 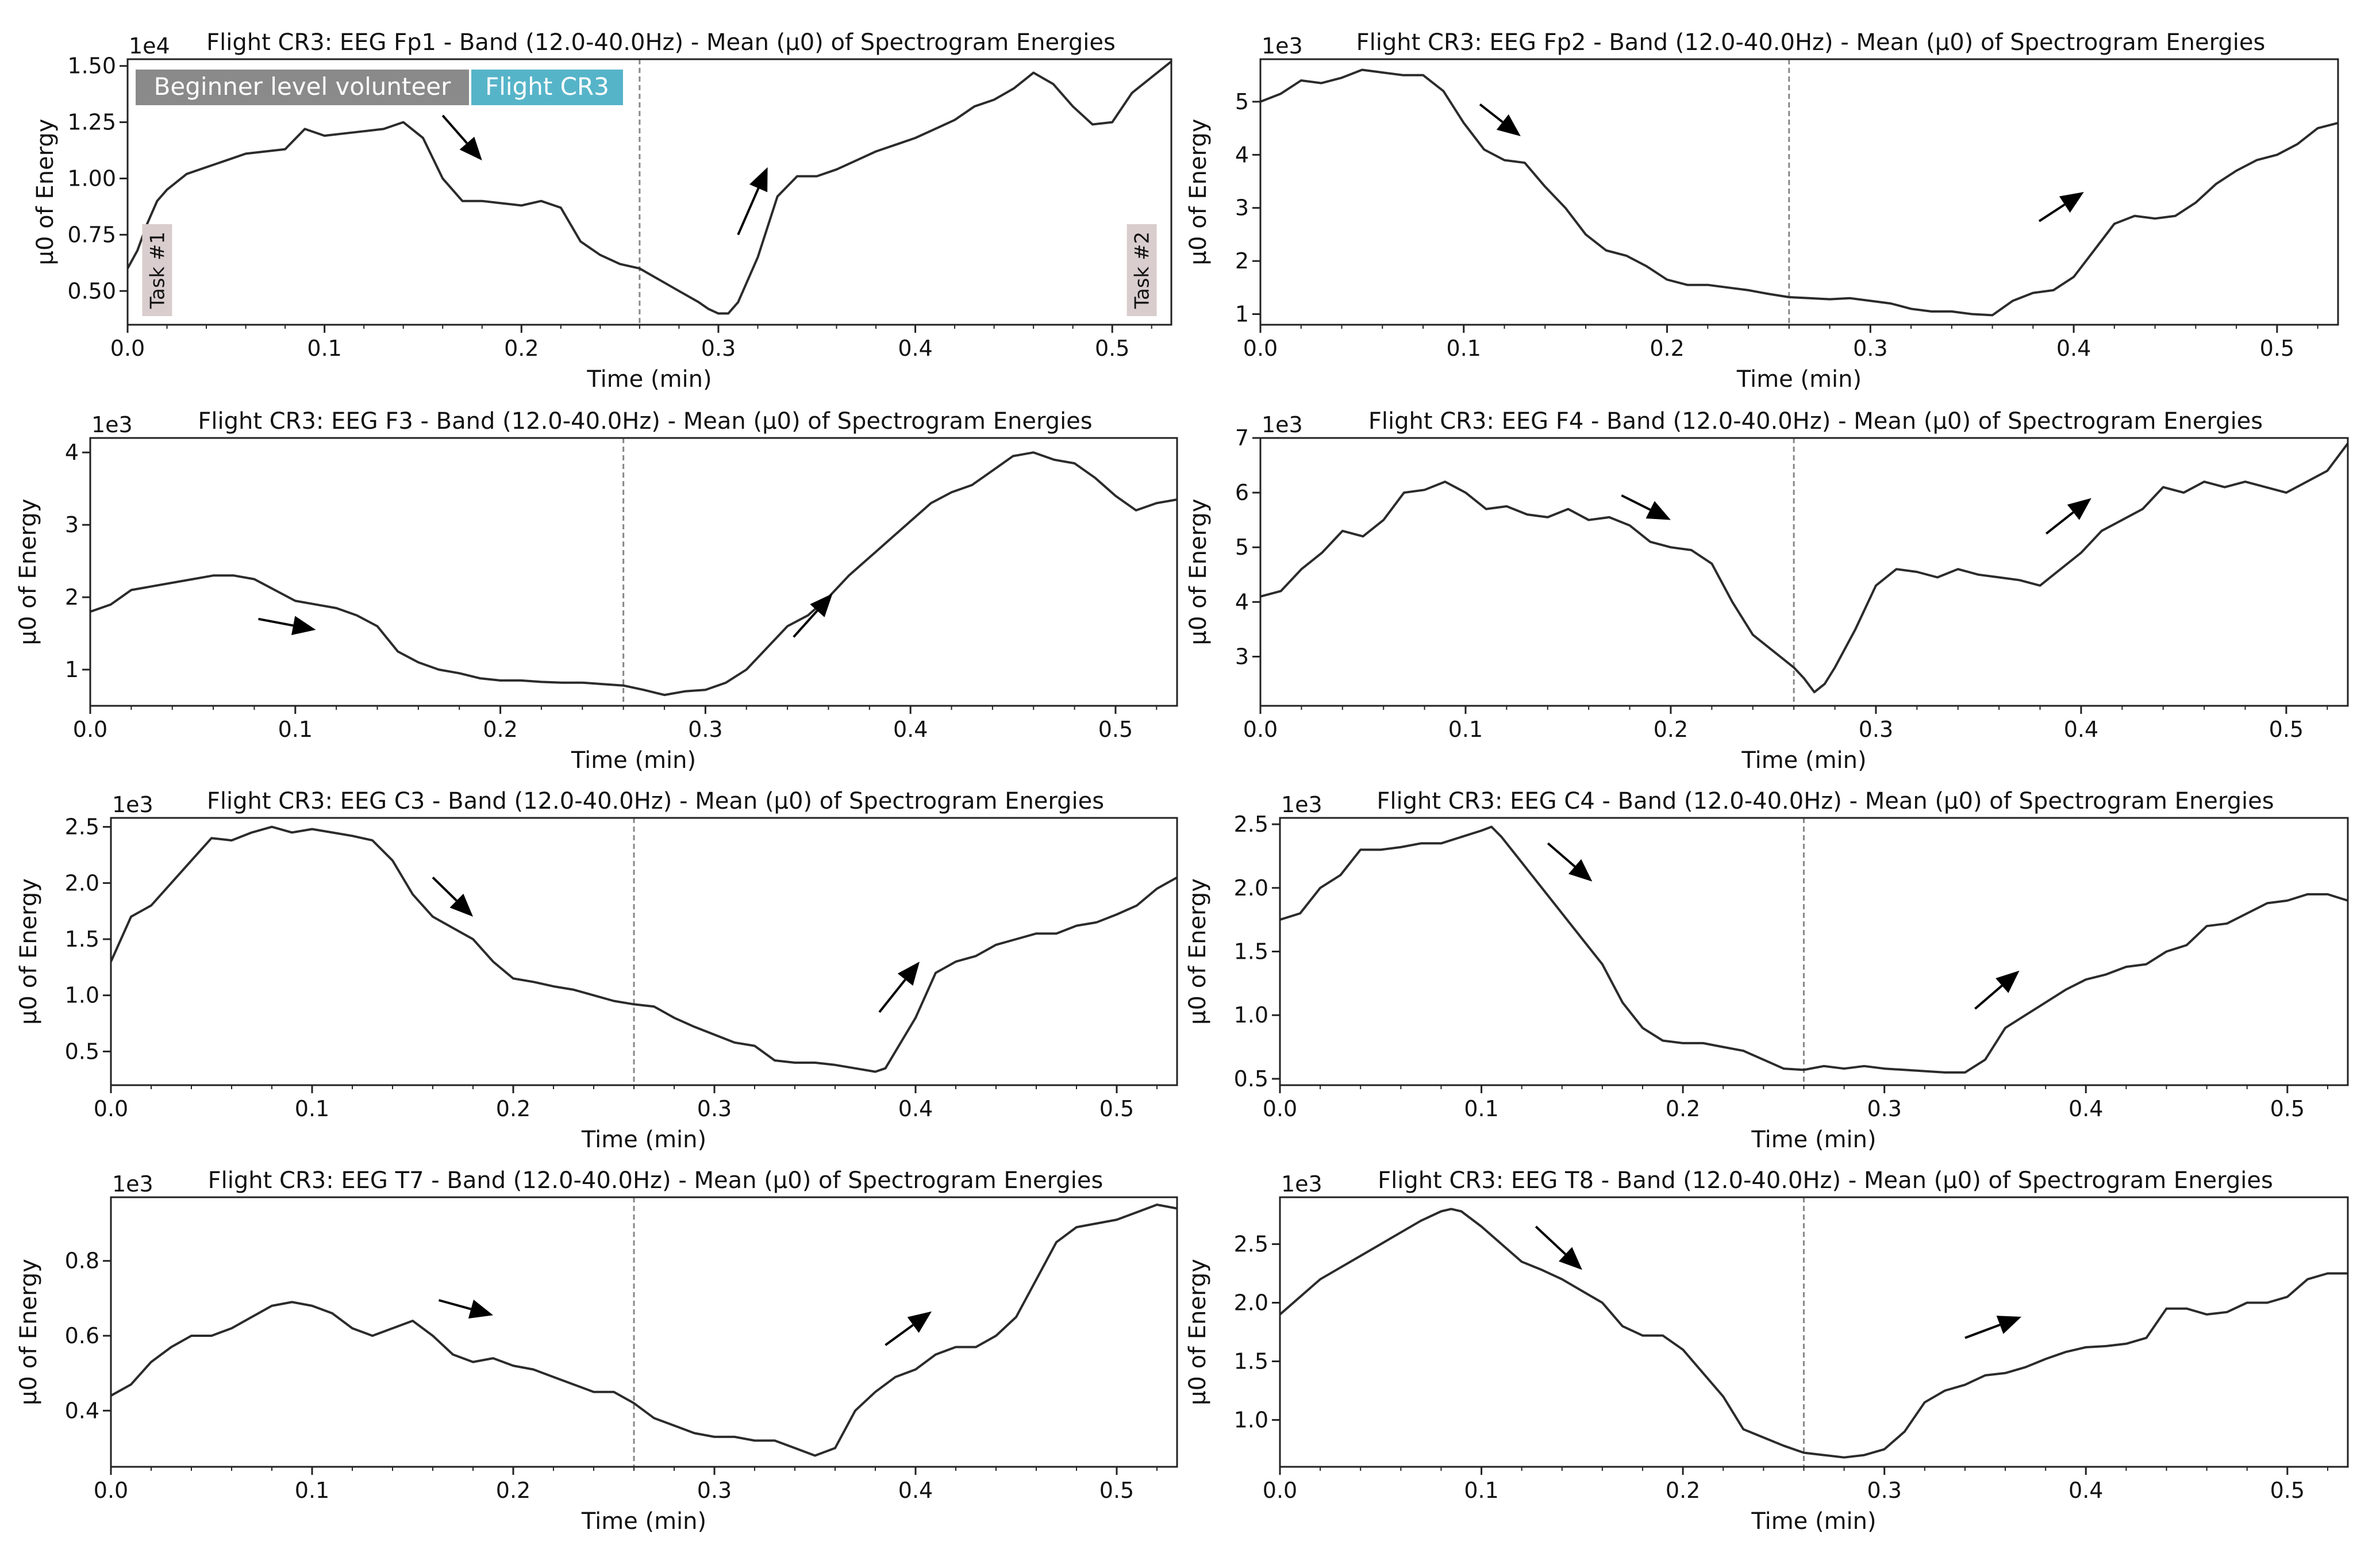 What do you see at coordinates (82, 1261) in the screenshot?
I see `y-tick-label: 0.8` at bounding box center [82, 1261].